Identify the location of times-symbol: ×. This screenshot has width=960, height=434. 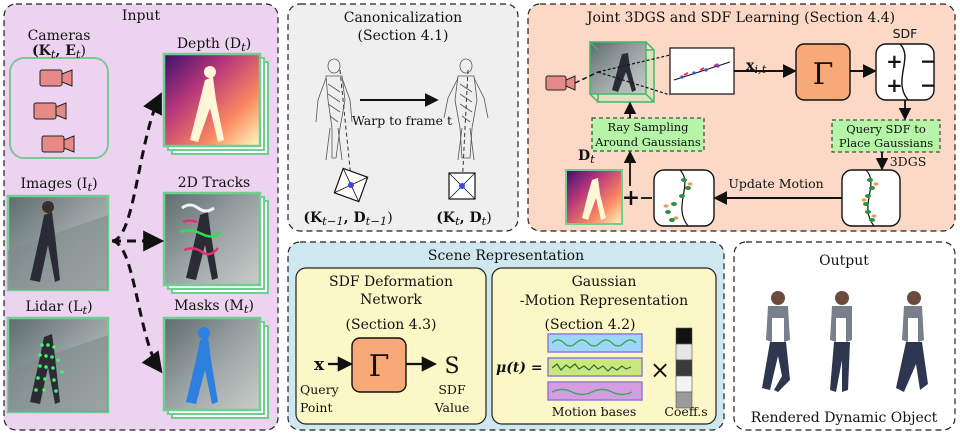
(660, 370).